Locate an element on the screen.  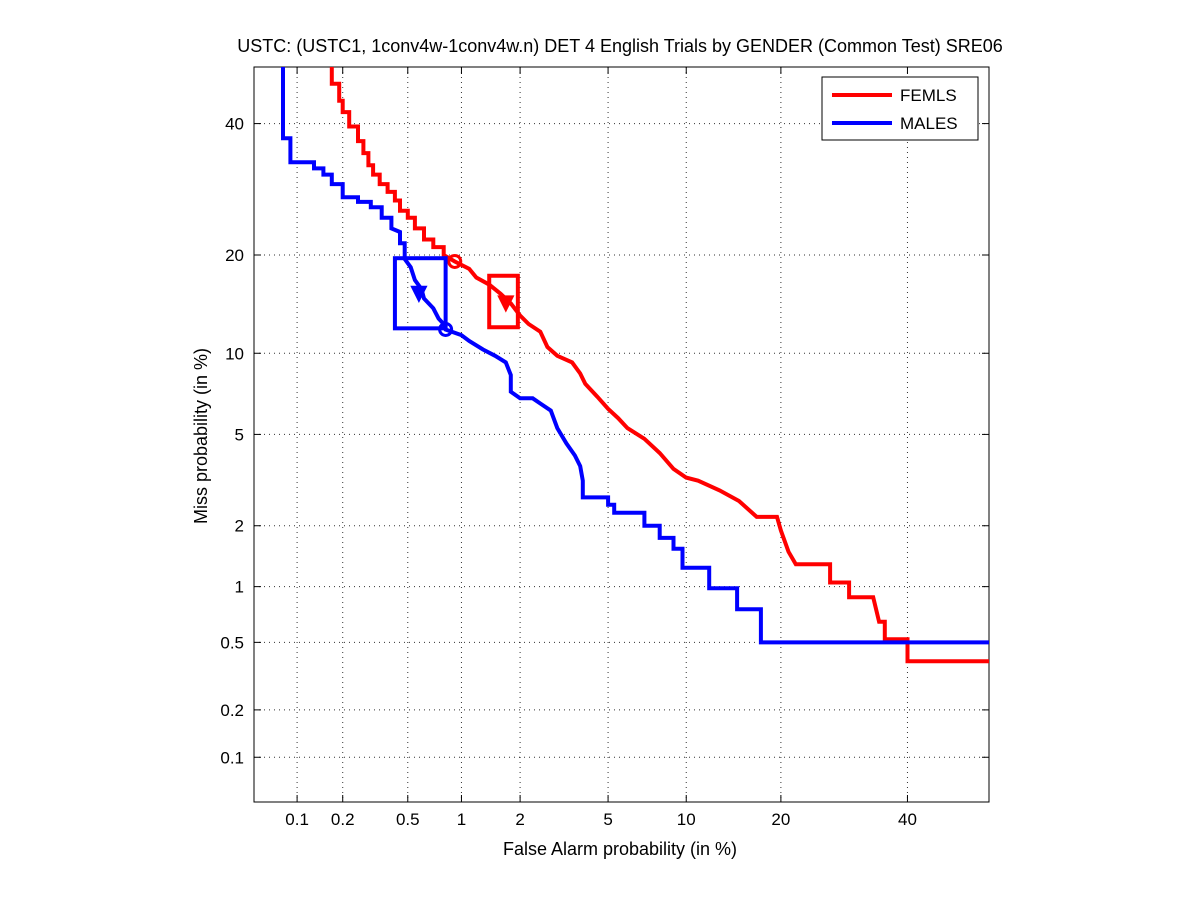
x-tick-label: 40 is located at coordinates (907, 819).